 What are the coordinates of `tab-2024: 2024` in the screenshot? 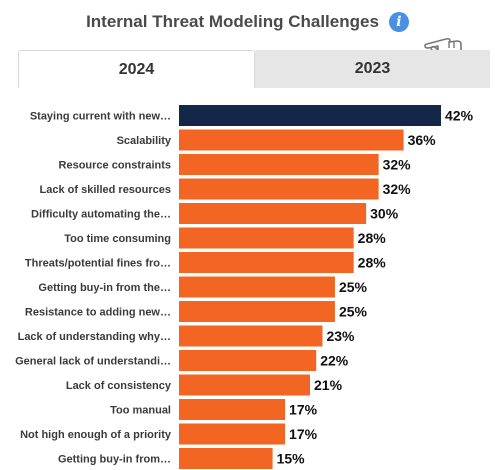 It's located at (136, 69).